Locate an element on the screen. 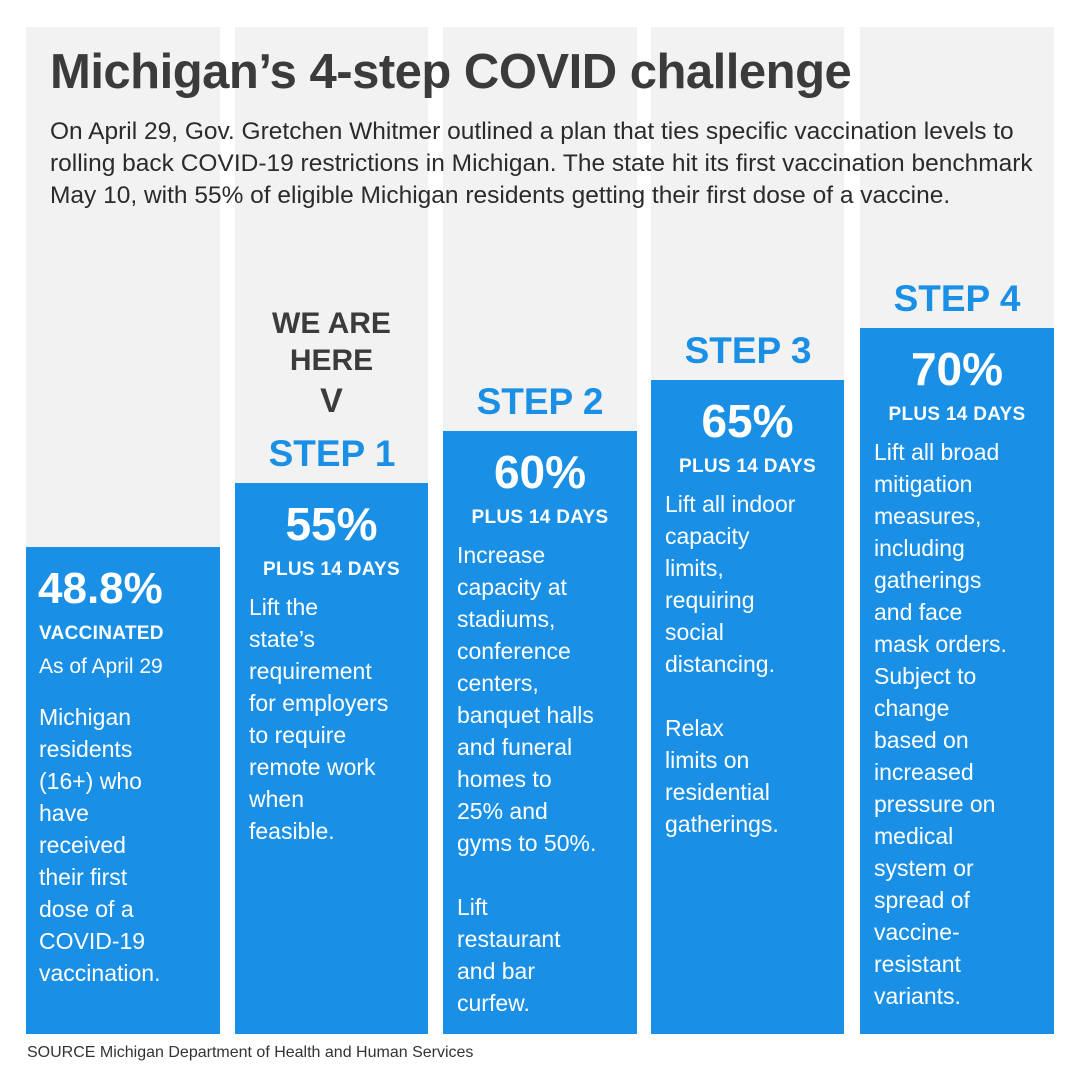  step-label: STEP 1 is located at coordinates (332, 453).